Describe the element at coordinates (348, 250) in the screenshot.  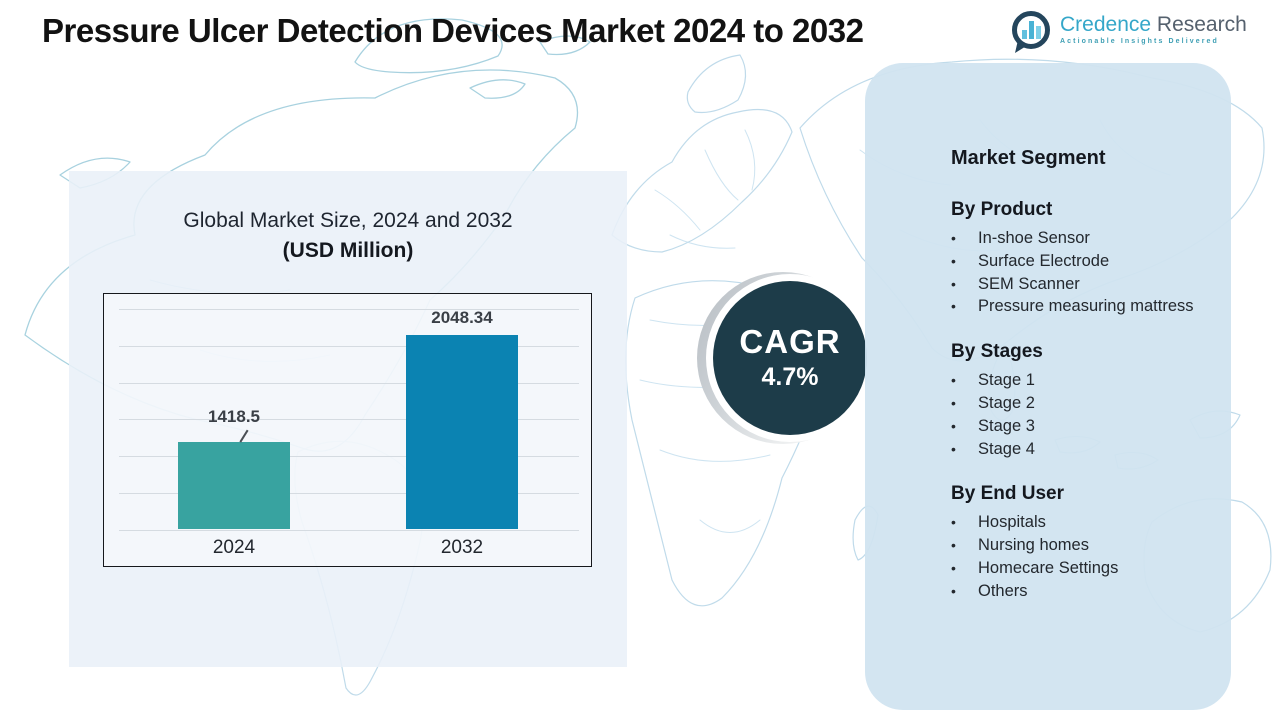
I see `chart-title-line2: (USD Million)` at that location.